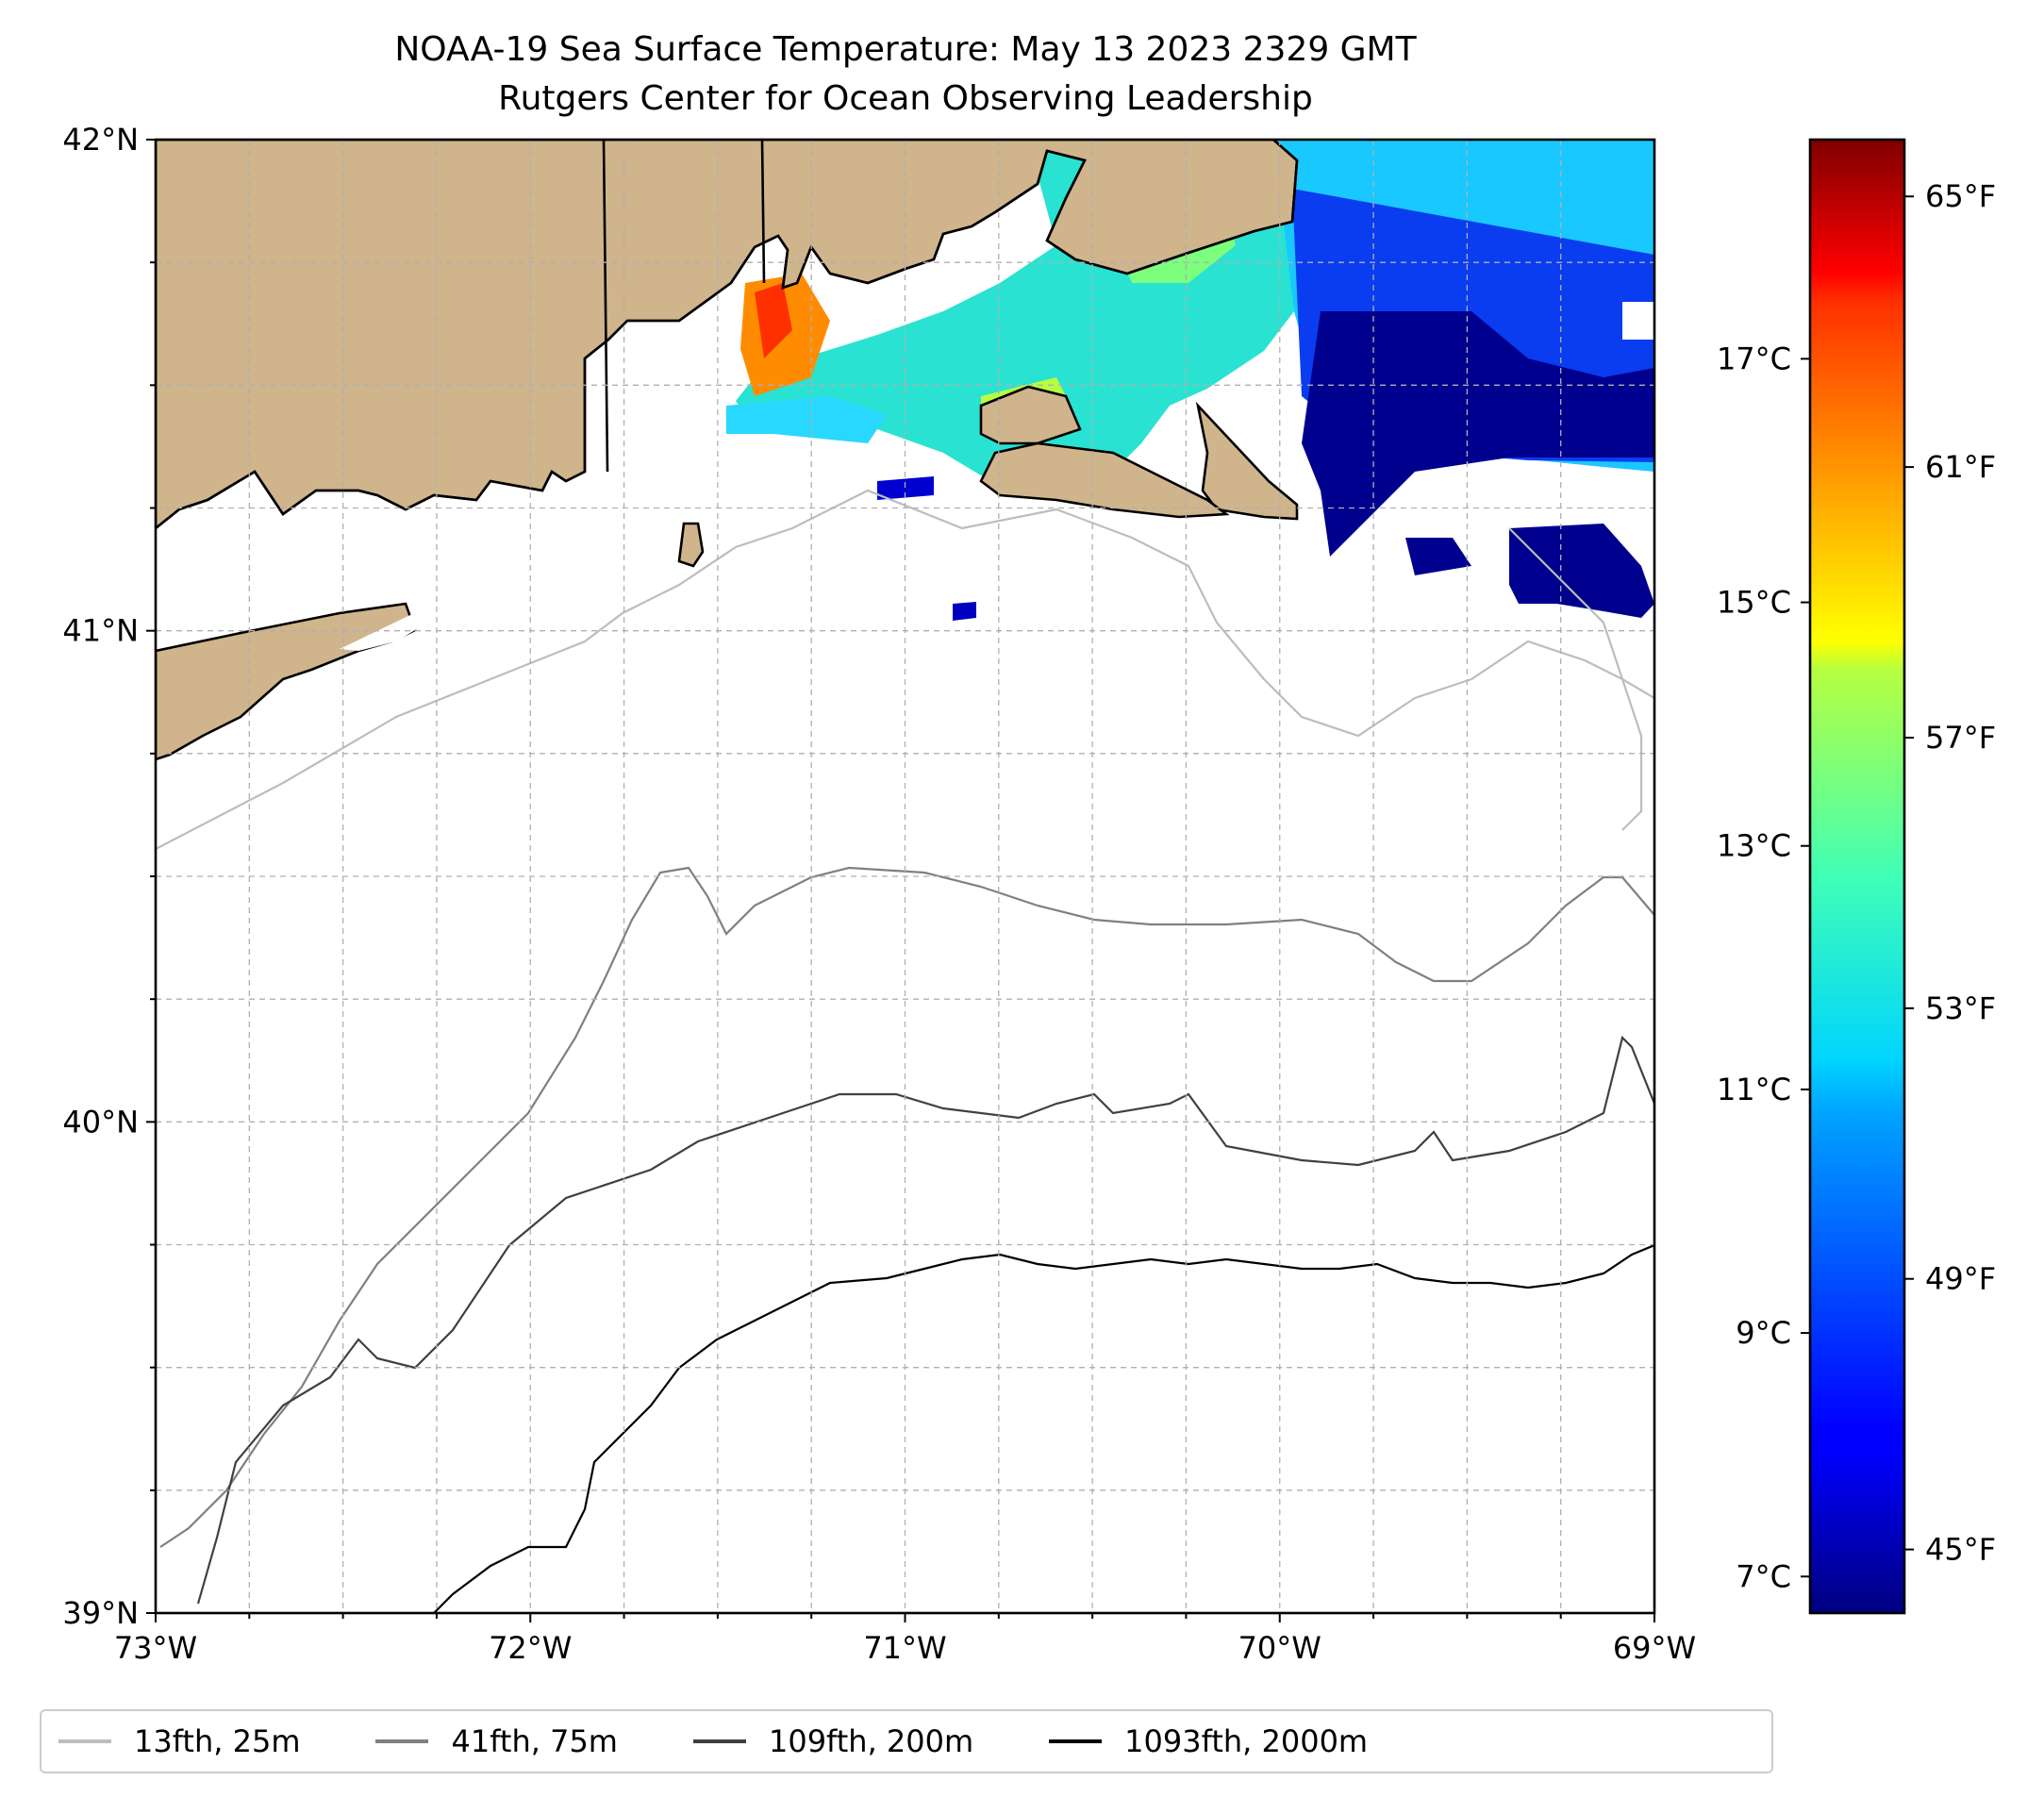  I want to click on fahrenheit-tick-label: 49°F, so click(1960, 1279).